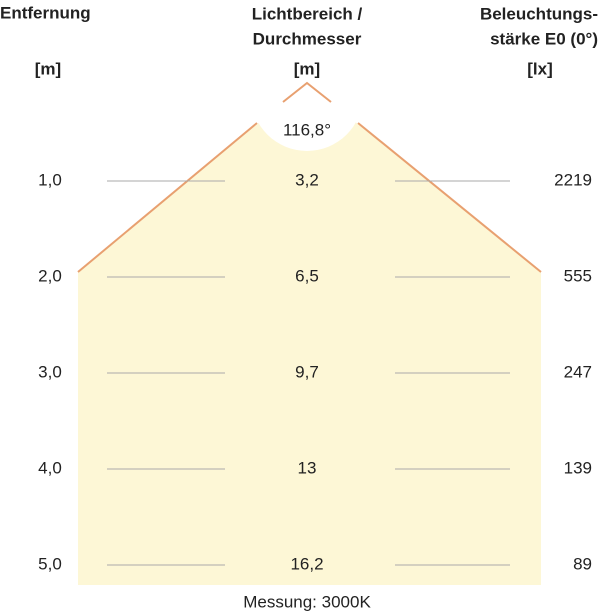 This screenshot has height=615, width=600. Describe the element at coordinates (306, 563) in the screenshot. I see `diameter: 16,2` at that location.